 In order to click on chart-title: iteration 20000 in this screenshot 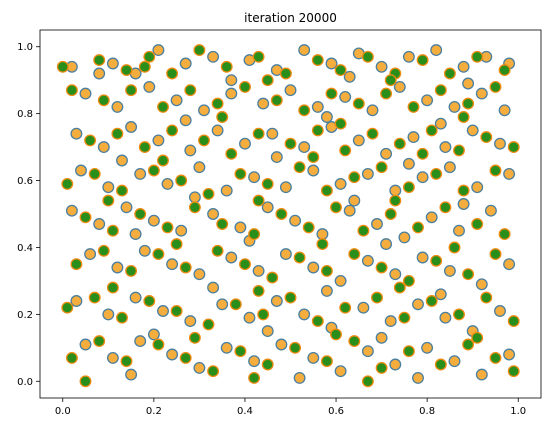, I will do `click(290, 18)`.